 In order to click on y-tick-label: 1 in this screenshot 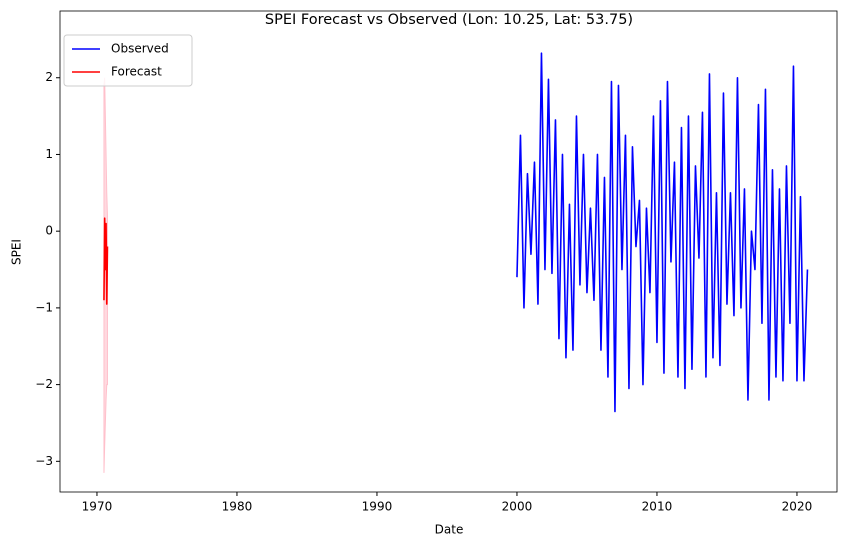, I will do `click(49, 154)`.